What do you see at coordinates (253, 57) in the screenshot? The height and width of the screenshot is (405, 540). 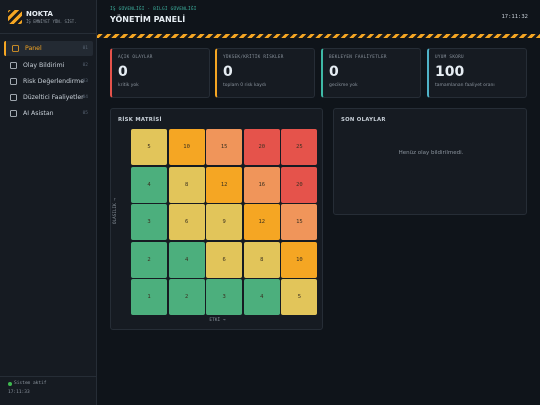 I see `stat-label: YÜKSEK/KRİTİK RİSKLER` at bounding box center [253, 57].